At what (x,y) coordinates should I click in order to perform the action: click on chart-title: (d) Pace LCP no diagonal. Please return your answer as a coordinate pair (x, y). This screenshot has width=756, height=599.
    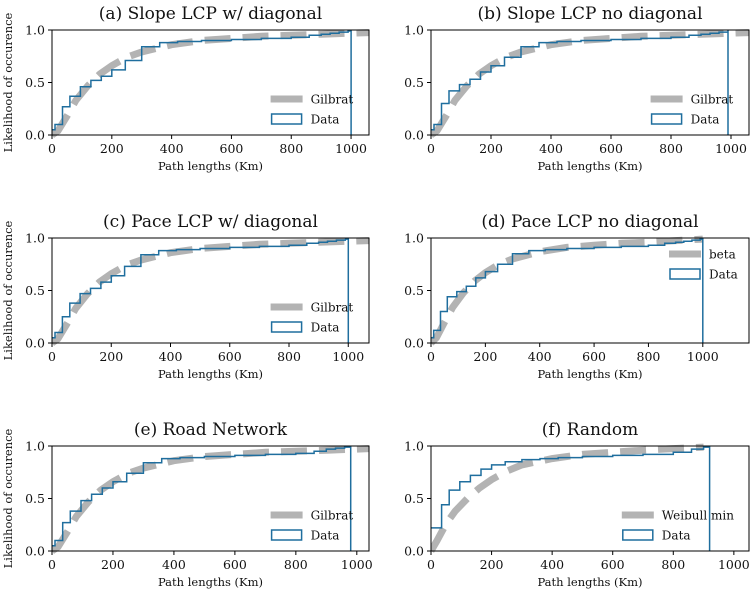
    Looking at the image, I should click on (589, 222).